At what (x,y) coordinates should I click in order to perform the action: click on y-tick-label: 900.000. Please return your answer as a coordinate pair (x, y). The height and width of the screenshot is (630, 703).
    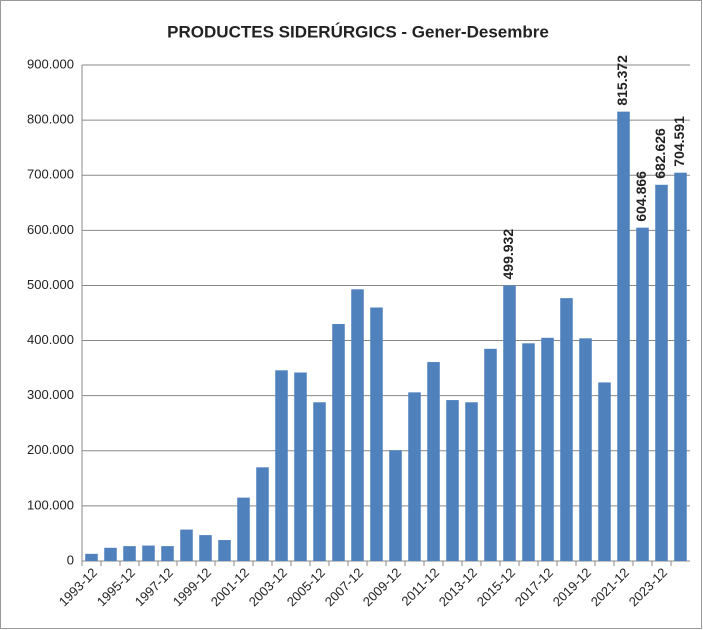
    Looking at the image, I should click on (50, 63).